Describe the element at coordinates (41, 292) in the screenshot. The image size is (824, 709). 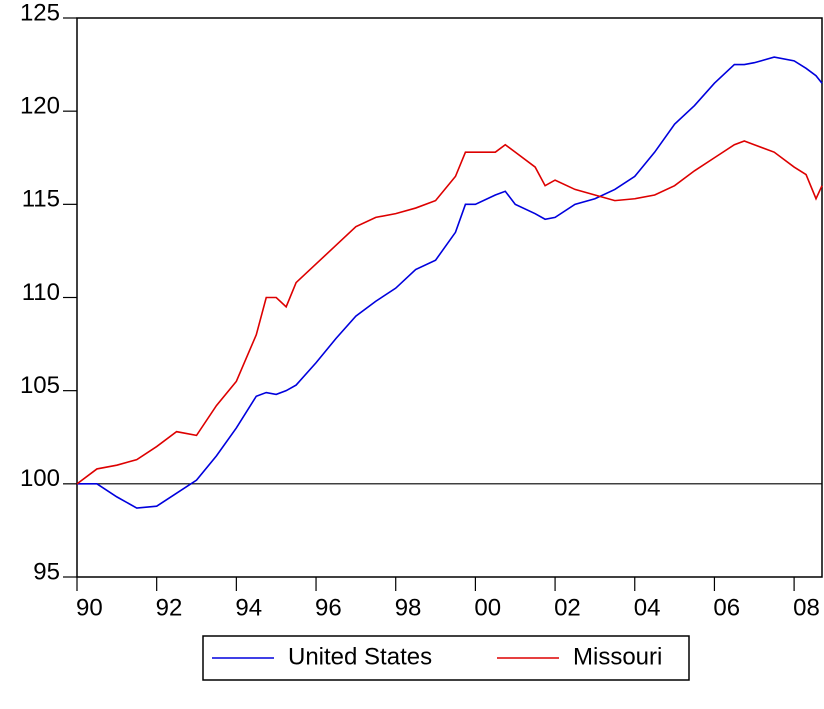
I see `y-tick-label: 110` at that location.